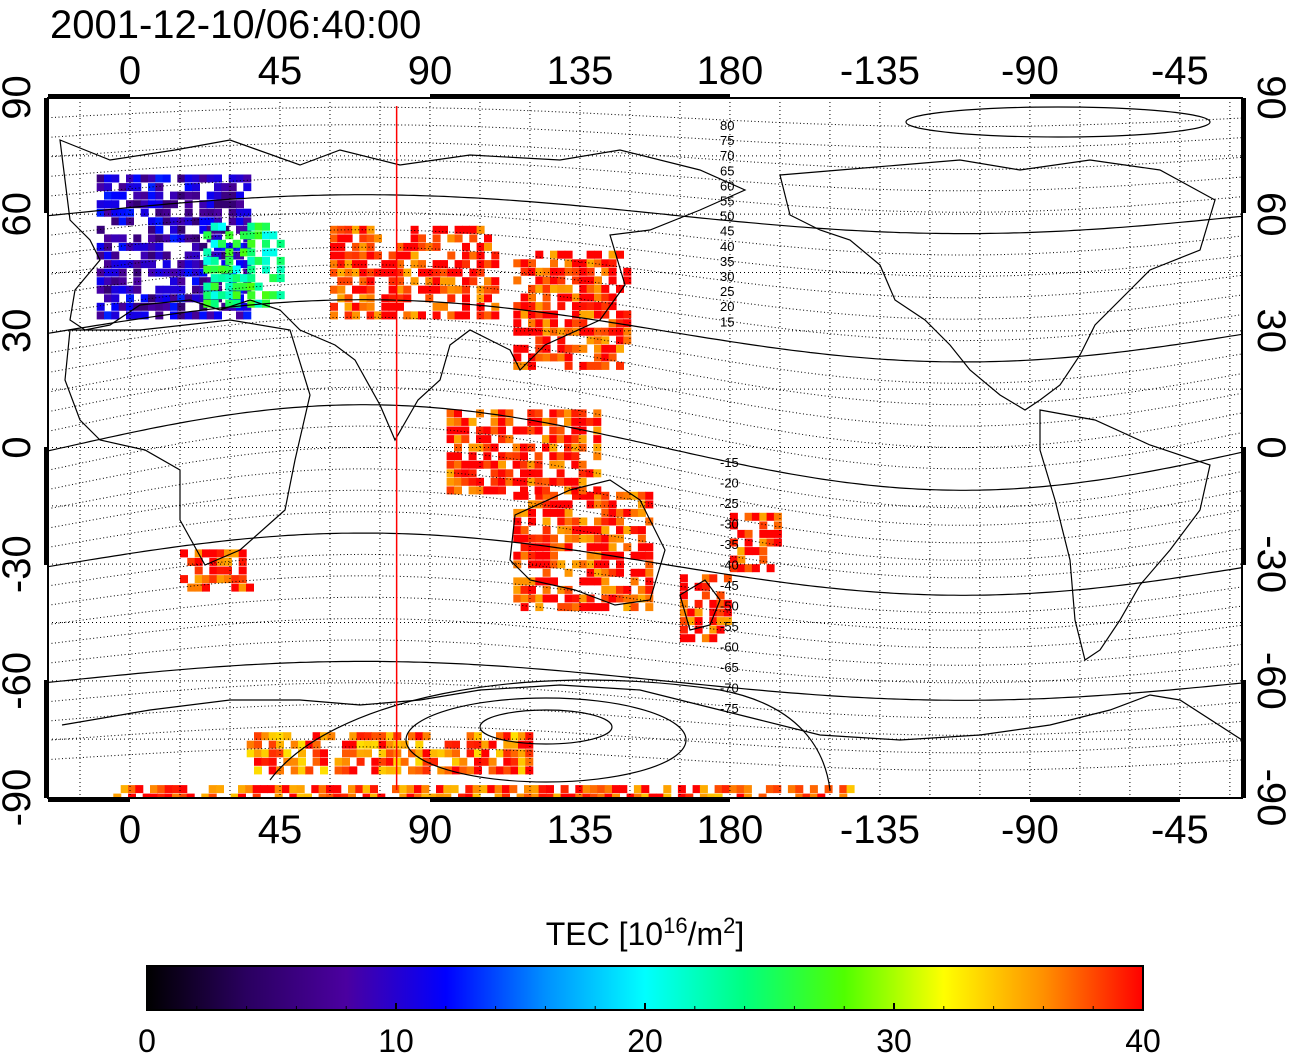 The height and width of the screenshot is (1057, 1292). Describe the element at coordinates (19, 214) in the screenshot. I see `lat-tick-label: 60` at that location.